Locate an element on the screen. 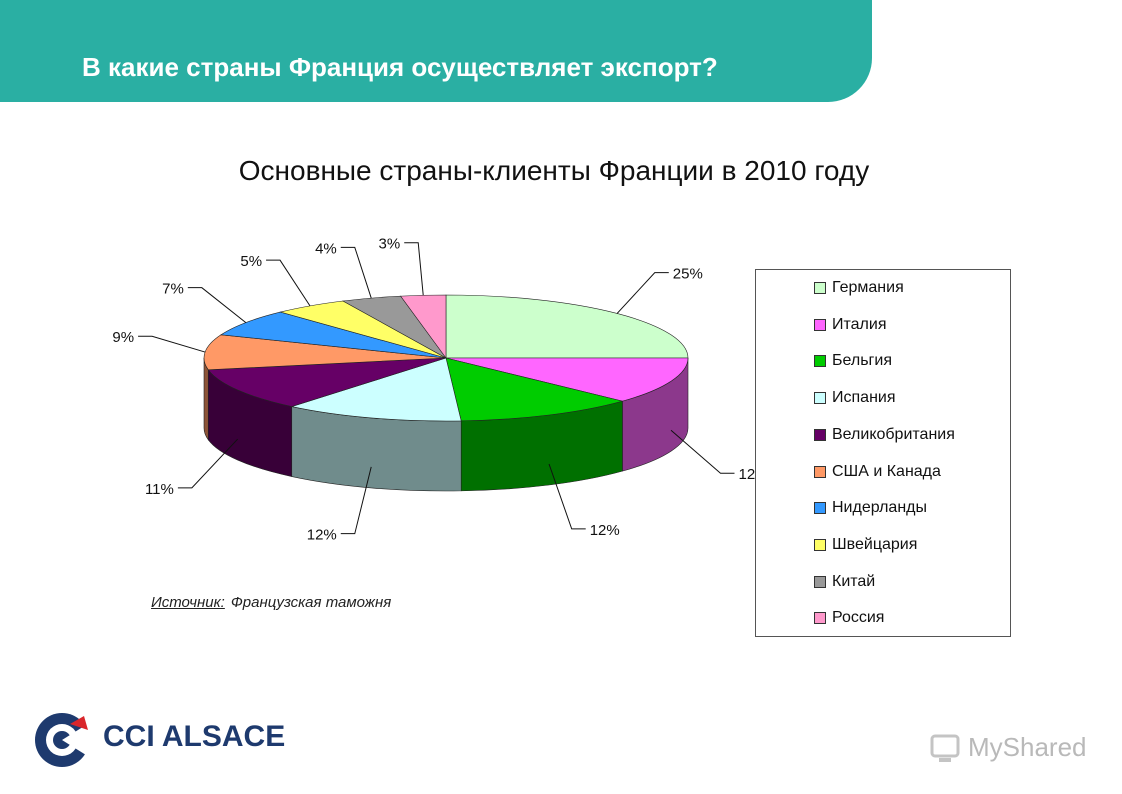 The height and width of the screenshot is (794, 1122). data-label-3: 12% is located at coordinates (605, 530).